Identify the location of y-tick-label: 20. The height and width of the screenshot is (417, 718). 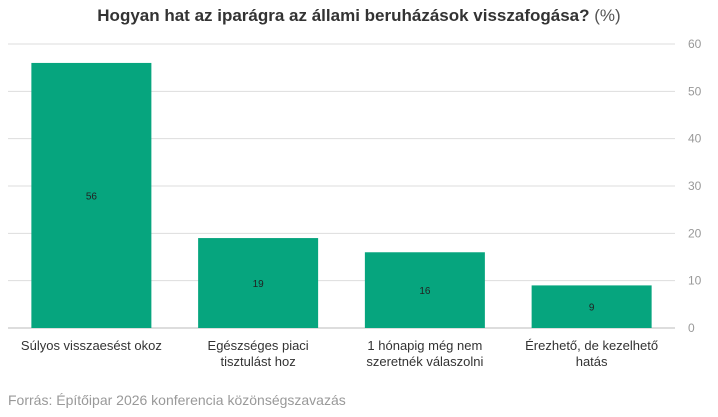
(695, 233).